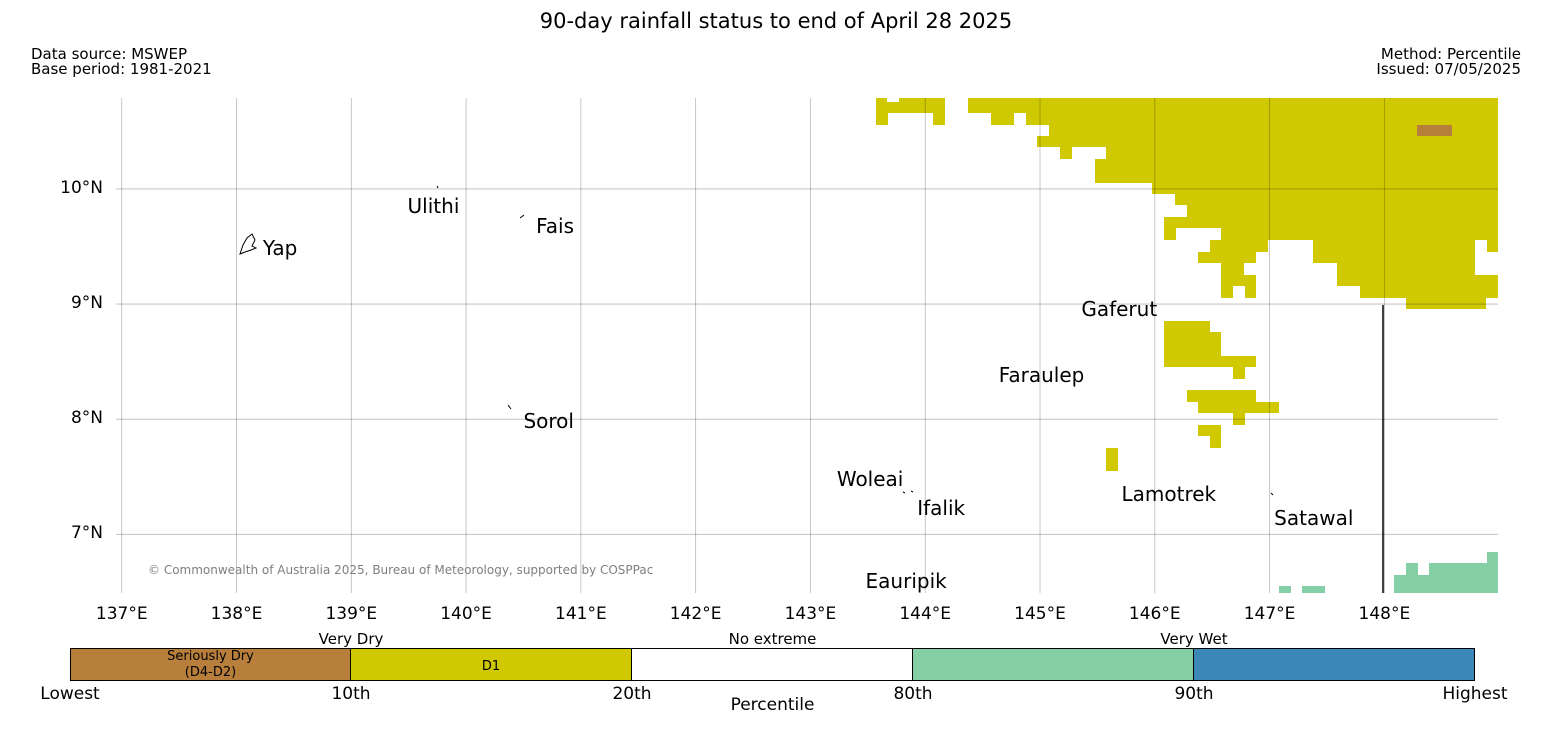 The height and width of the screenshot is (736, 1552). What do you see at coordinates (772, 705) in the screenshot?
I see `legend-title: Percentile` at bounding box center [772, 705].